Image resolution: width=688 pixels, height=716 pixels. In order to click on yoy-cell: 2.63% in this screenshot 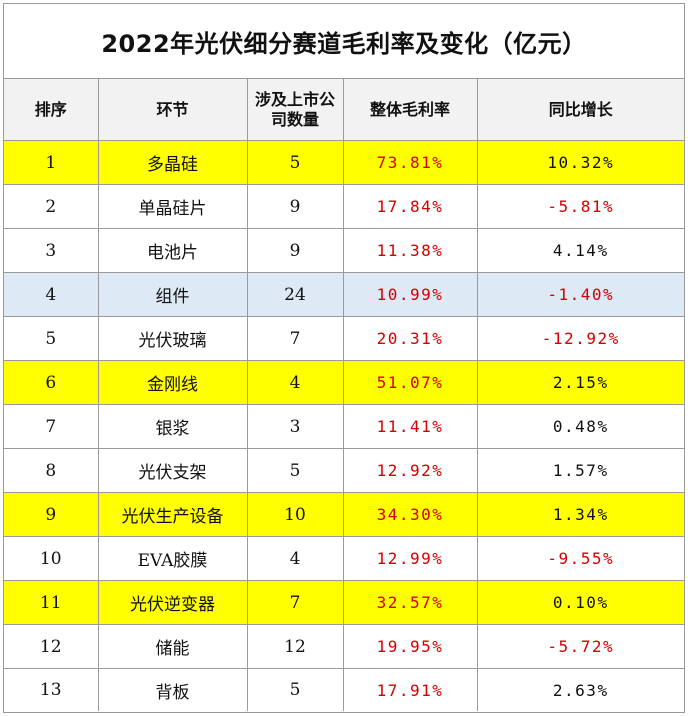, I will do `click(580, 689)`.